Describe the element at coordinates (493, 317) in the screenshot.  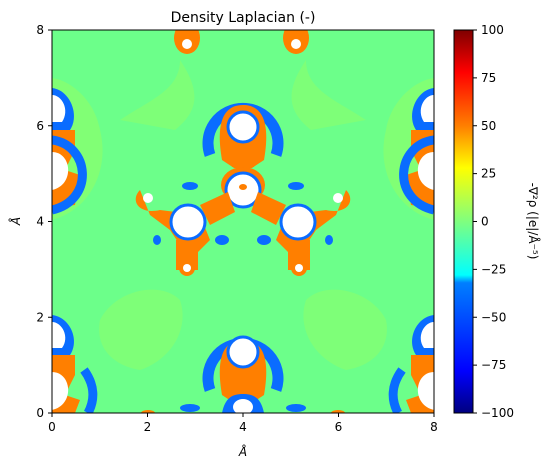
I see `colorbar-tick-label: −50` at that location.